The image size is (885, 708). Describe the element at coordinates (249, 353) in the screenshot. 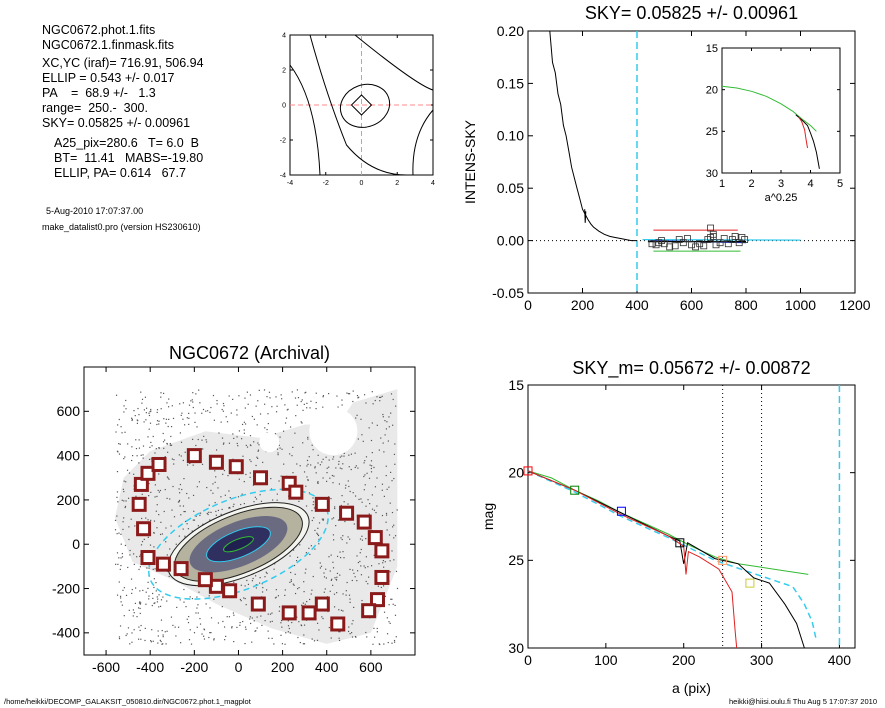

I see `image-title: NGC0672 (Archival)` at that location.